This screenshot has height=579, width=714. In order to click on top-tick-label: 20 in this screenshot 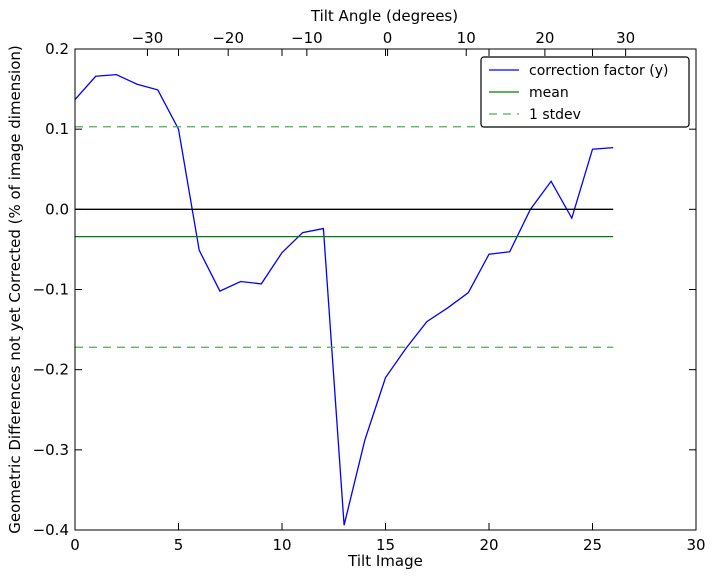, I will do `click(544, 38)`.